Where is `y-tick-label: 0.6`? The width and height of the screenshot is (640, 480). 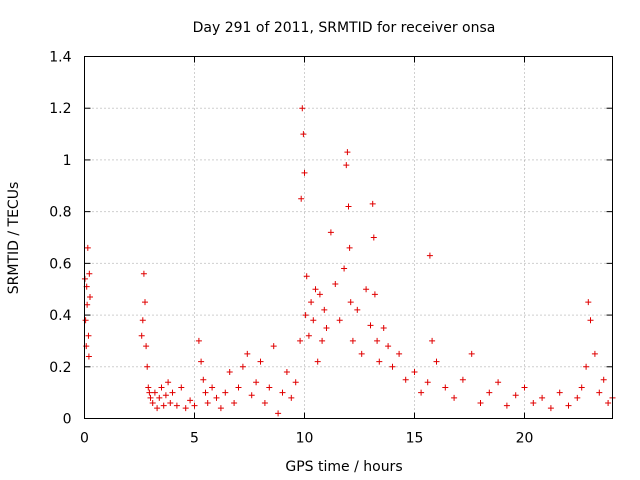 y-tick-label: 0.6 is located at coordinates (60, 264).